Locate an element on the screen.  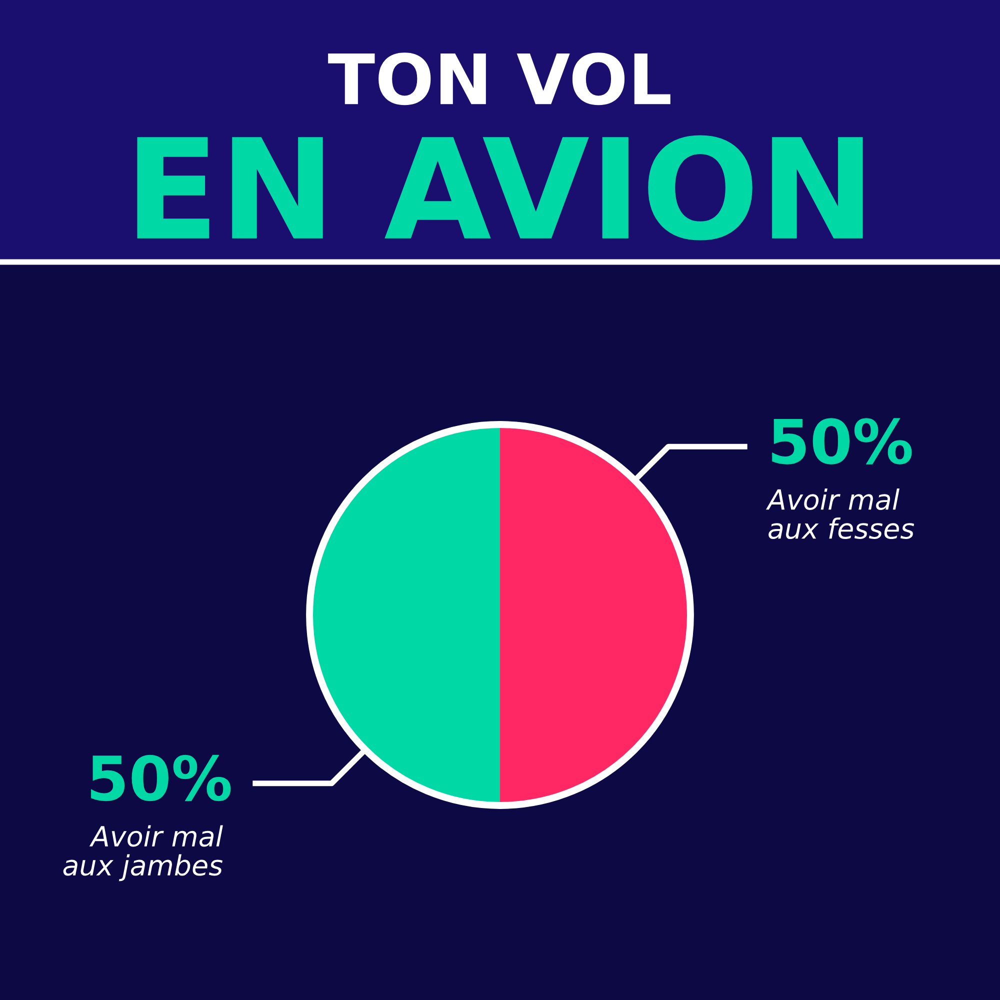
slice-label: Avoir mal aux jambes is located at coordinates (143, 853).